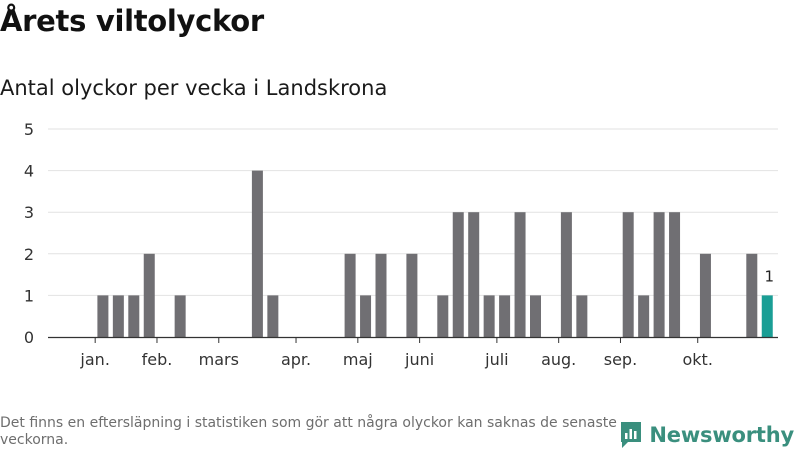 The width and height of the screenshot is (800, 450). I want to click on newsworthy-logo: Newsworthy, so click(706, 435).